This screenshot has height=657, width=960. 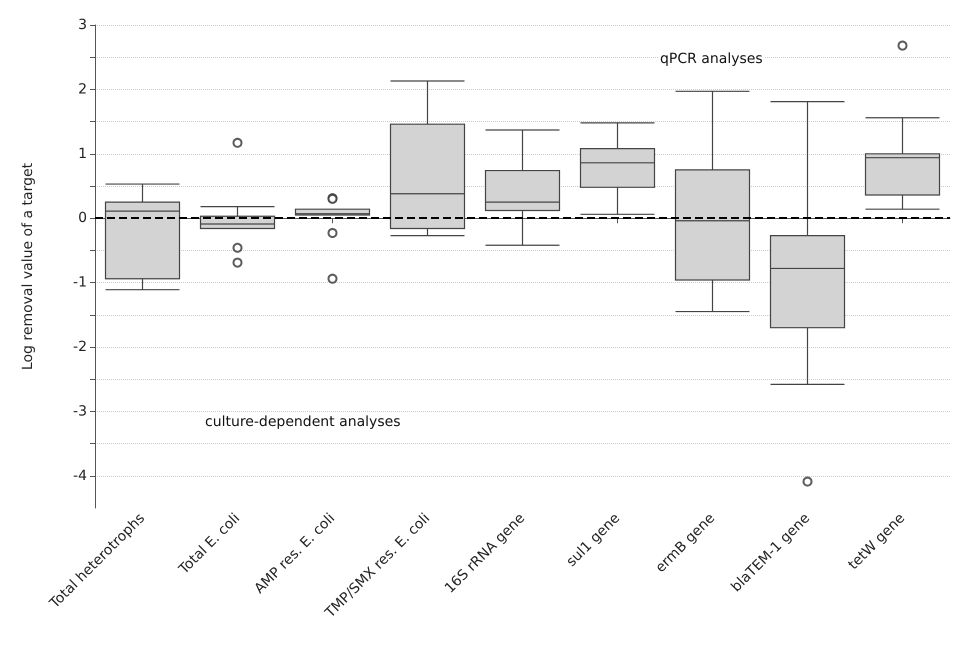 I want to click on y-tick-label: 0, so click(x=82, y=218).